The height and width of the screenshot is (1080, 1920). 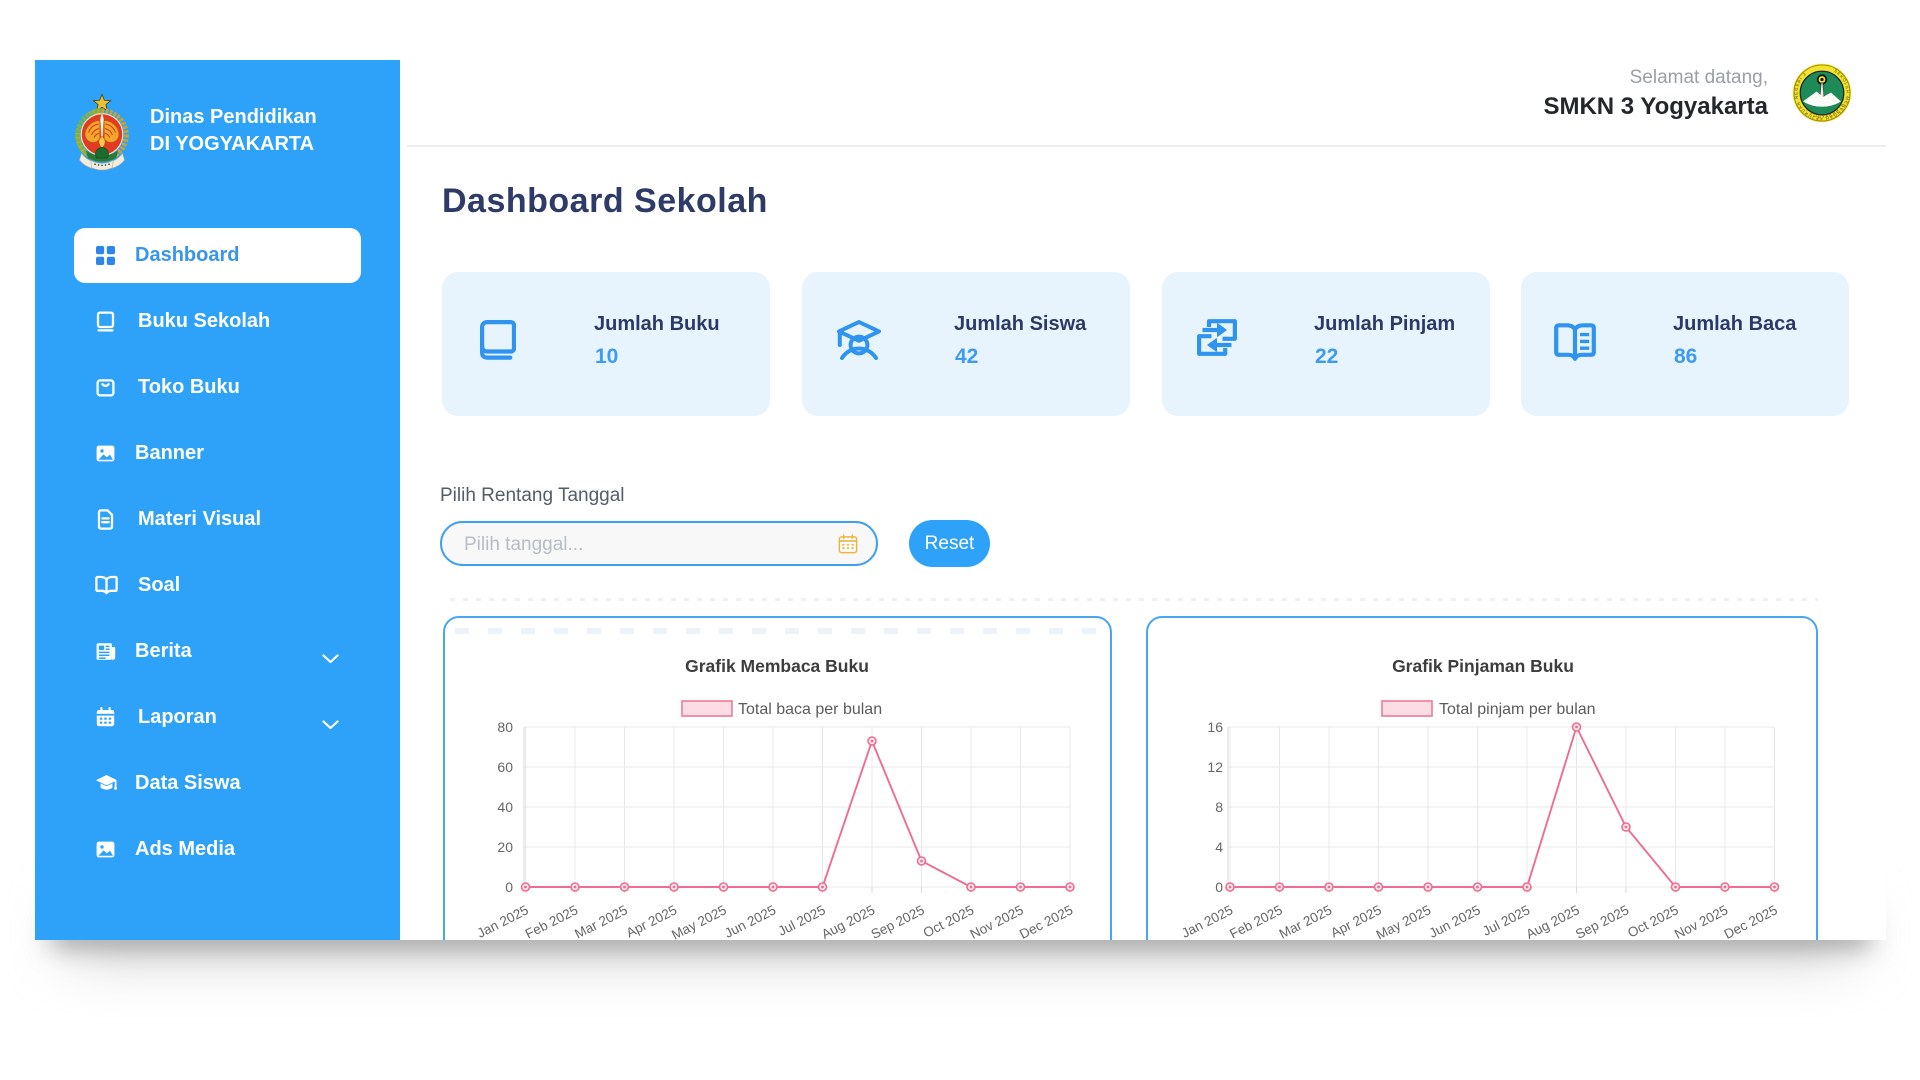 What do you see at coordinates (1483, 666) in the screenshot?
I see `svg-text: Grafik Pinjaman Buku` at bounding box center [1483, 666].